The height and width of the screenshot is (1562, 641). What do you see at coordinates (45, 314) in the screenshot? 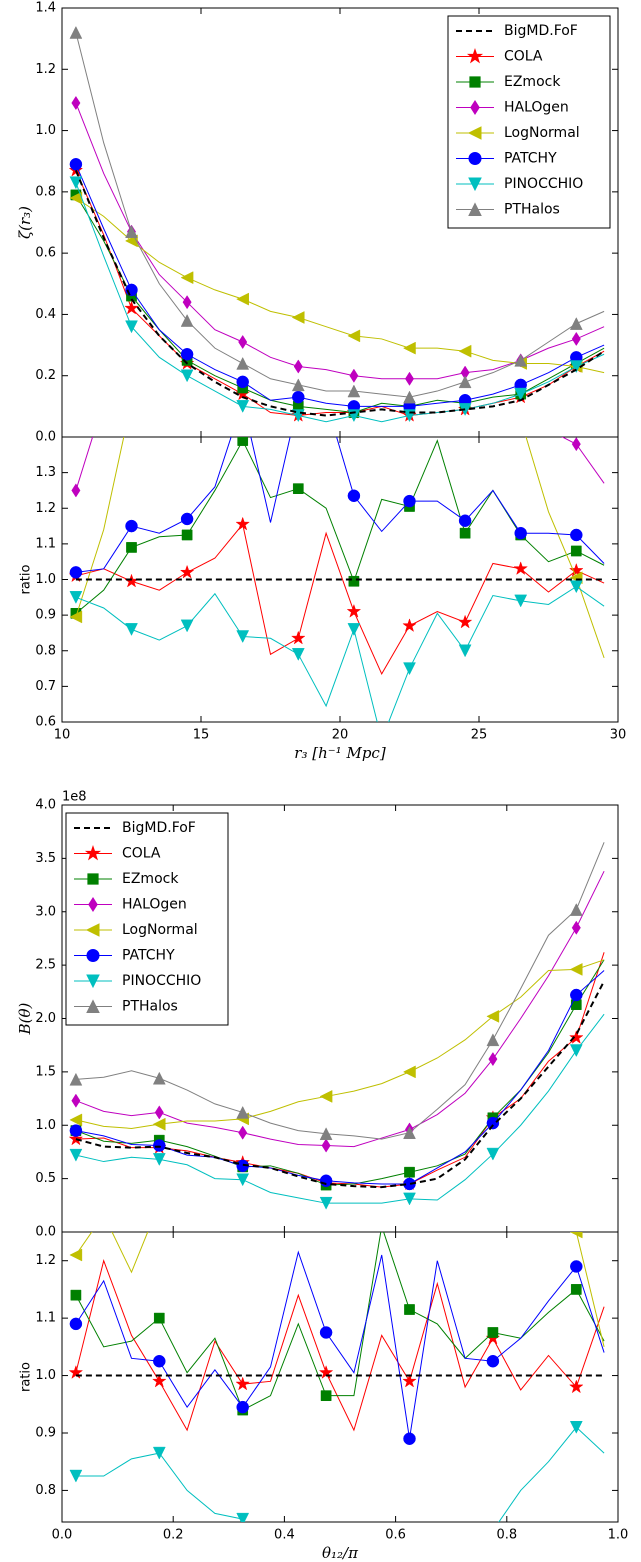
I see `y-tick-label: 0.4` at bounding box center [45, 314].